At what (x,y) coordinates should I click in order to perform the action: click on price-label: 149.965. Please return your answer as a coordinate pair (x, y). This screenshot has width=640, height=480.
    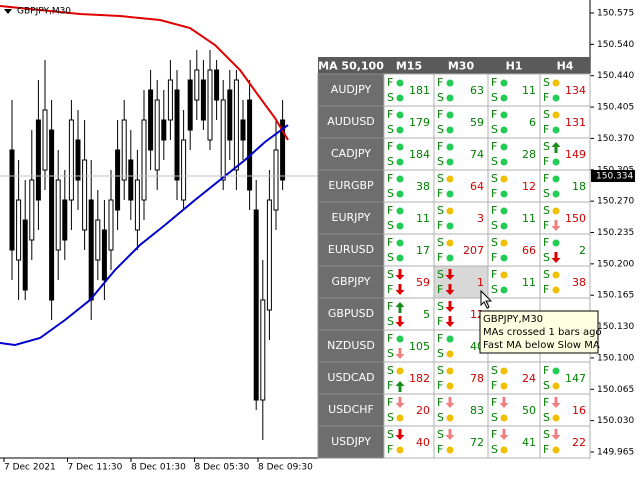
    Looking at the image, I should click on (615, 453).